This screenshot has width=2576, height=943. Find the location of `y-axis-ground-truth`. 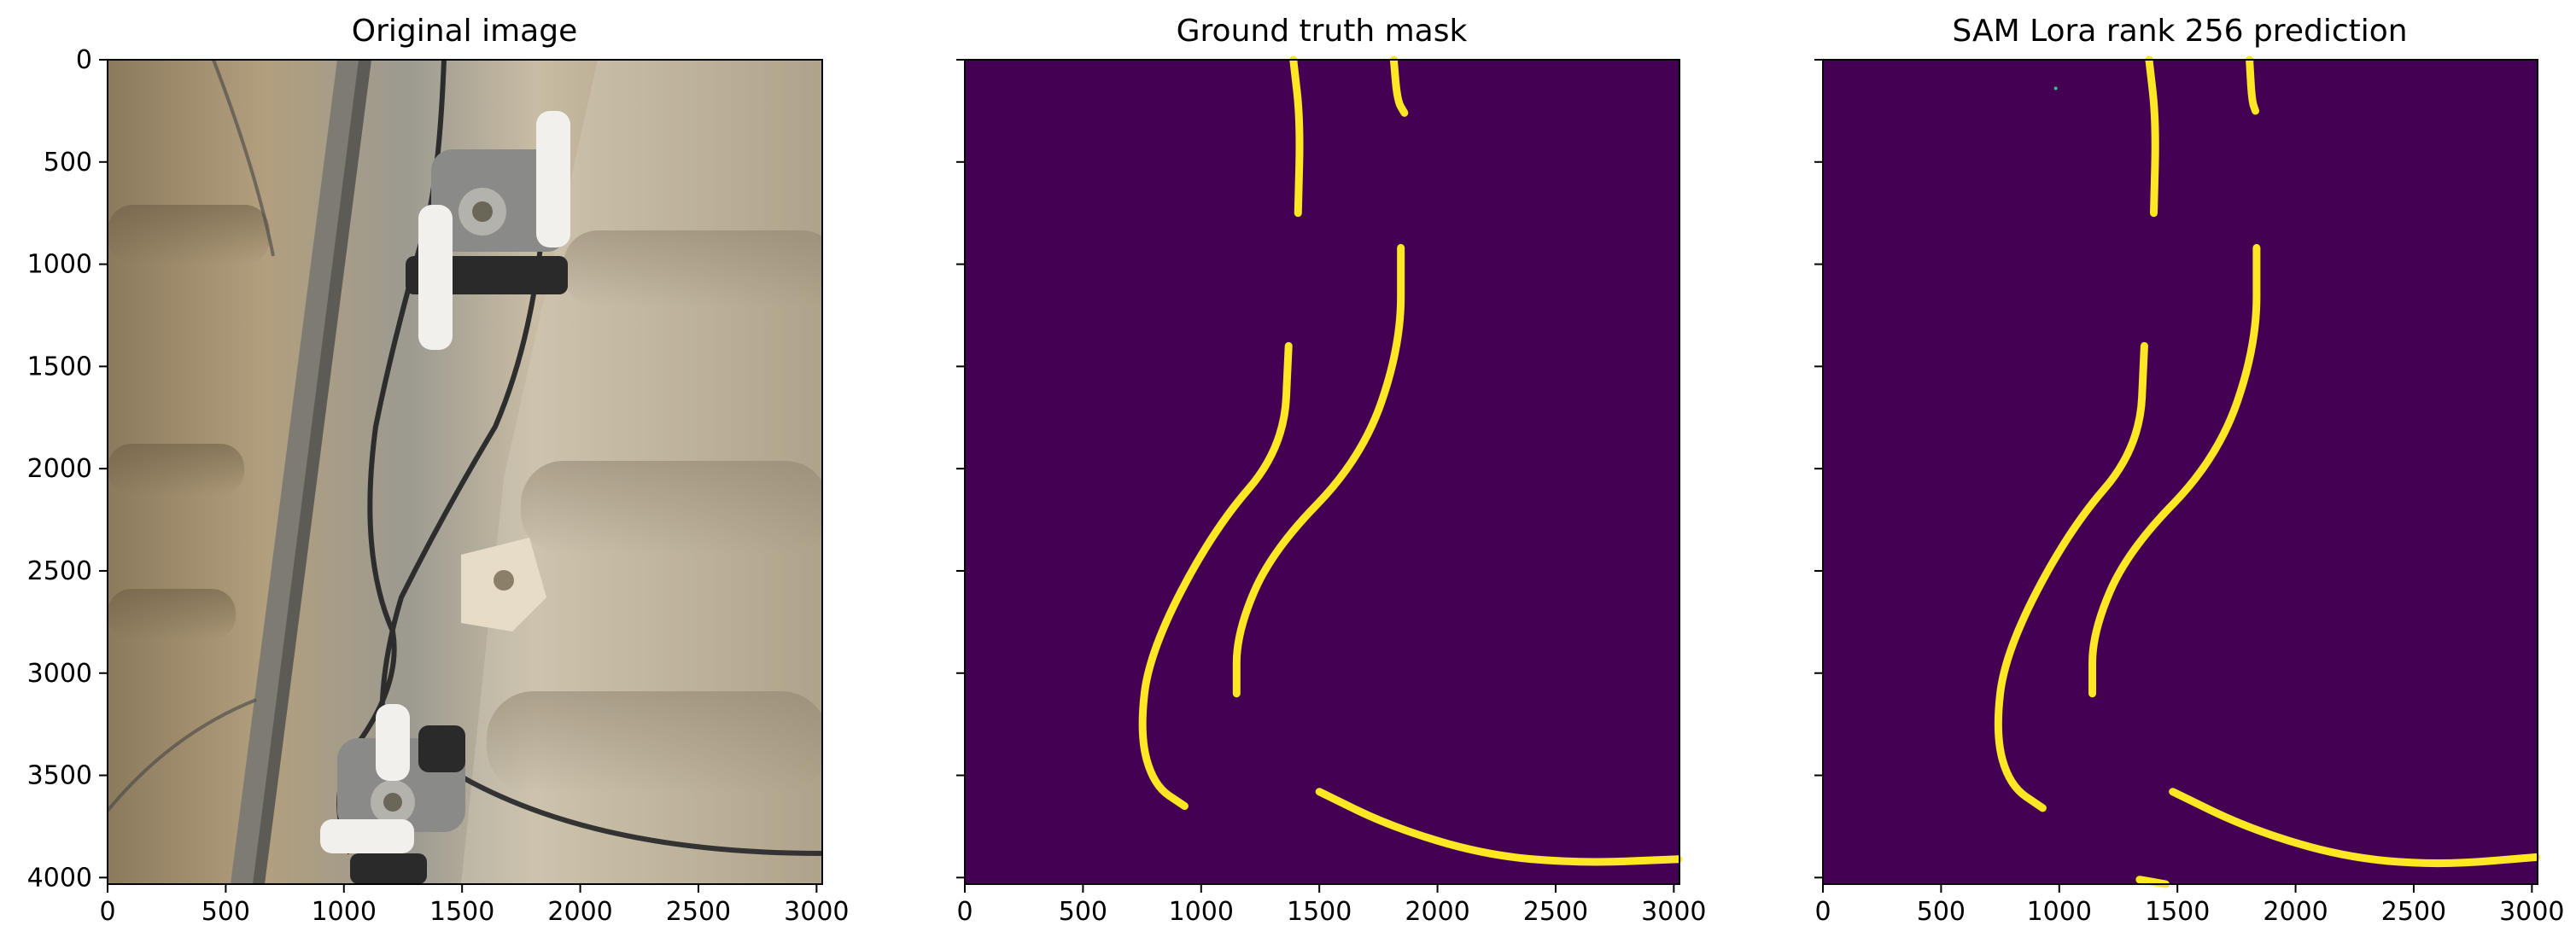

y-axis-ground-truth is located at coordinates (960, 469).